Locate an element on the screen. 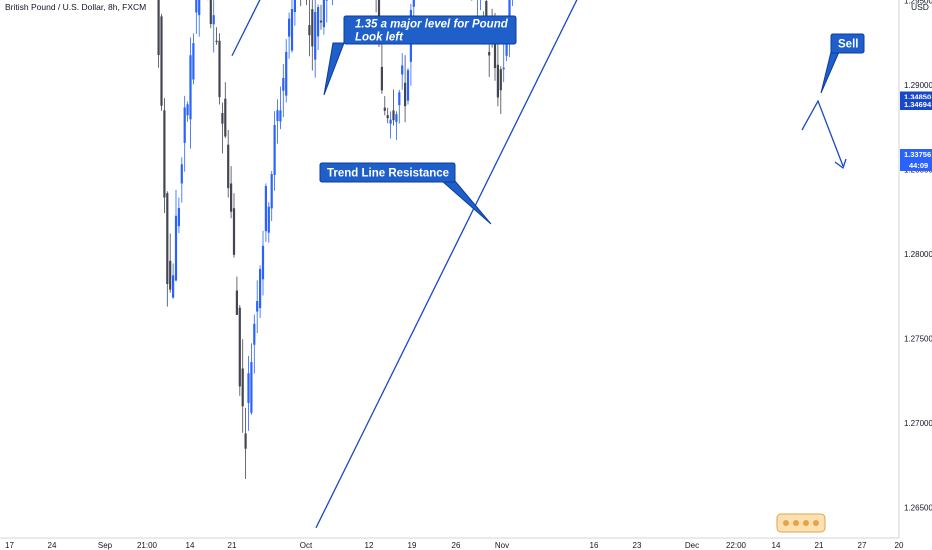  time-tick-label: Dec is located at coordinates (692, 545).